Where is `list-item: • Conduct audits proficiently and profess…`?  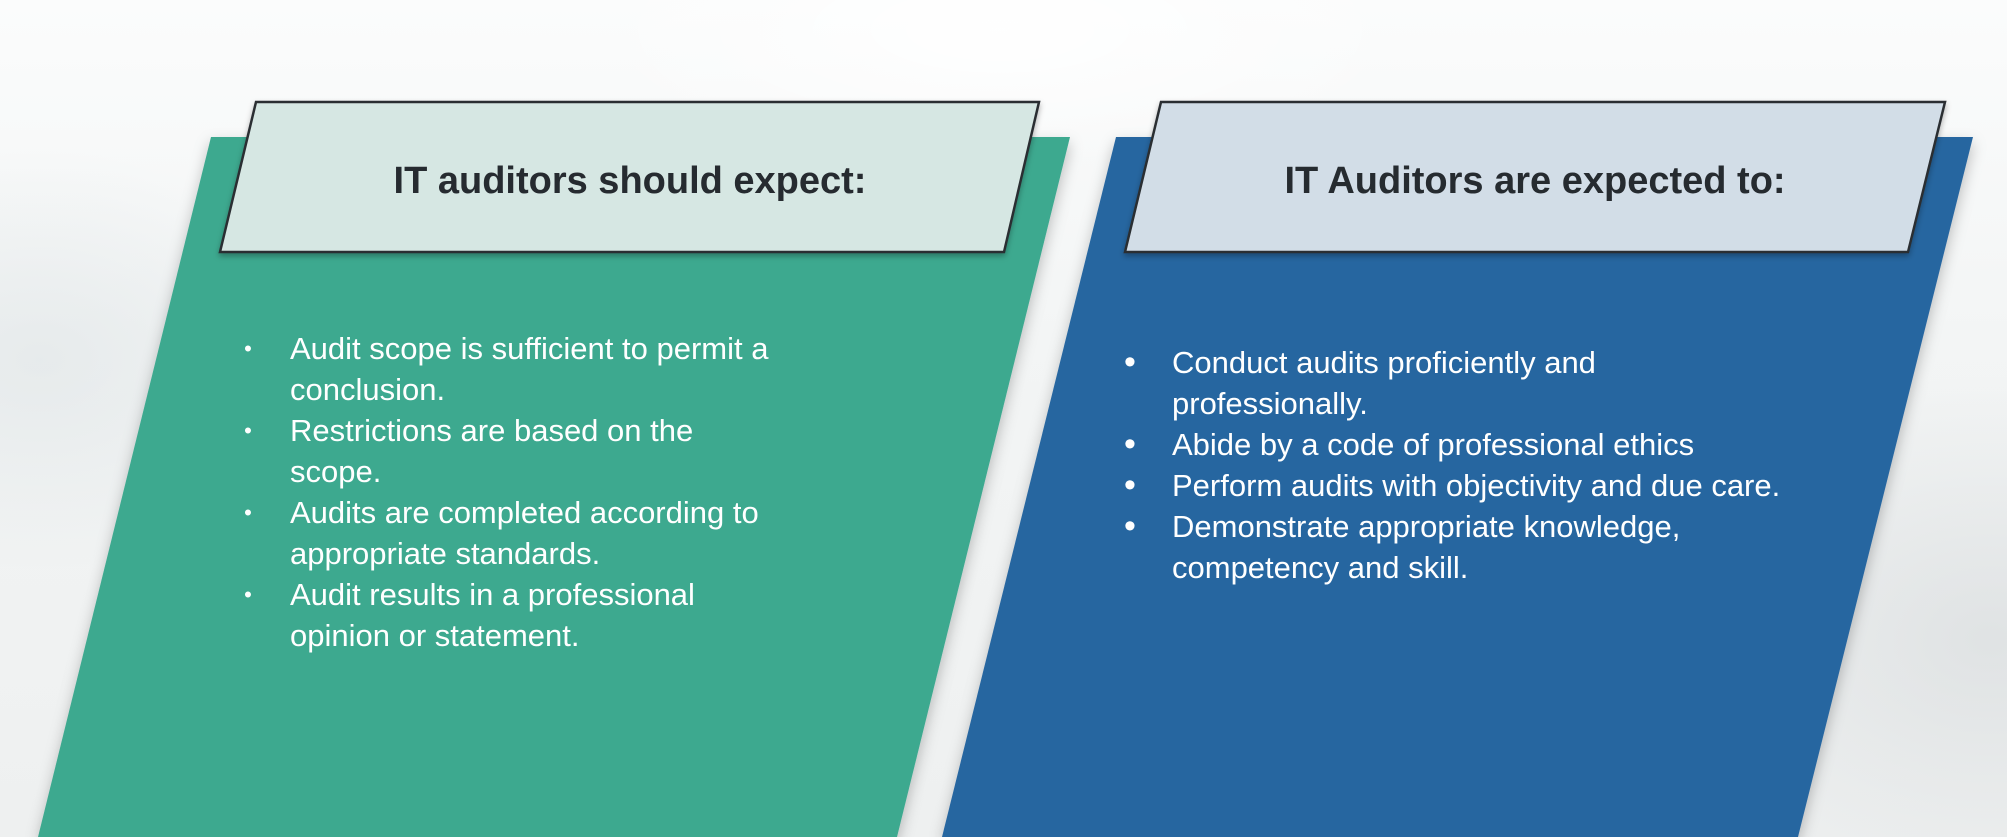
list-item: • Conduct audits proficiently and profess… is located at coordinates (1460, 383).